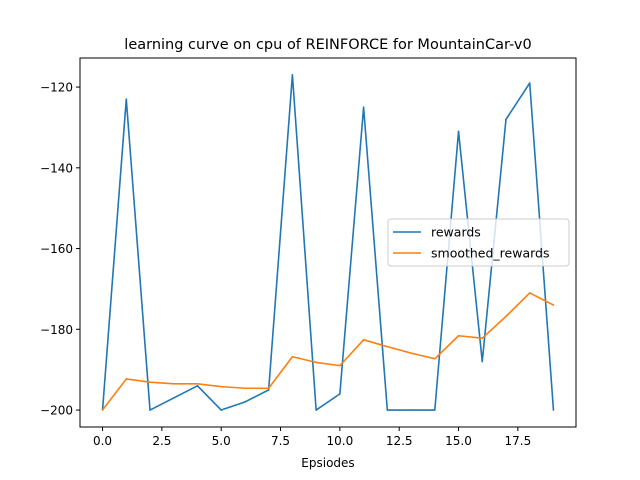 This screenshot has width=640, height=480. Describe the element at coordinates (517, 441) in the screenshot. I see `x-tick-label: 17.5` at that location.